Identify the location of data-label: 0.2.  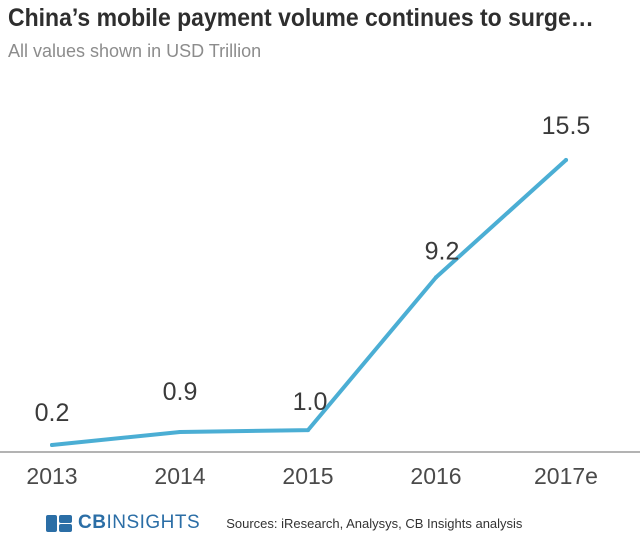
(52, 413).